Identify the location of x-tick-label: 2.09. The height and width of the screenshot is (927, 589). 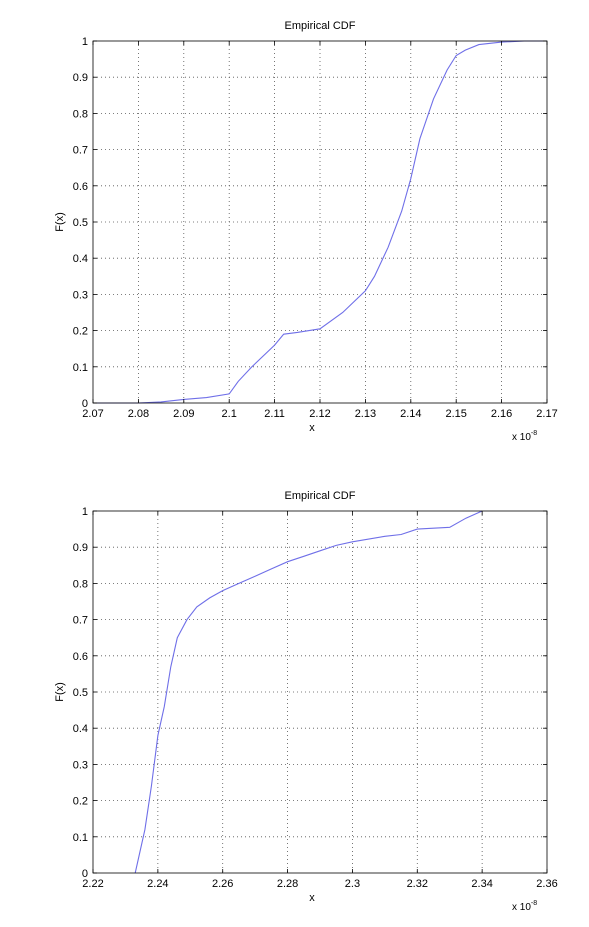
(183, 414).